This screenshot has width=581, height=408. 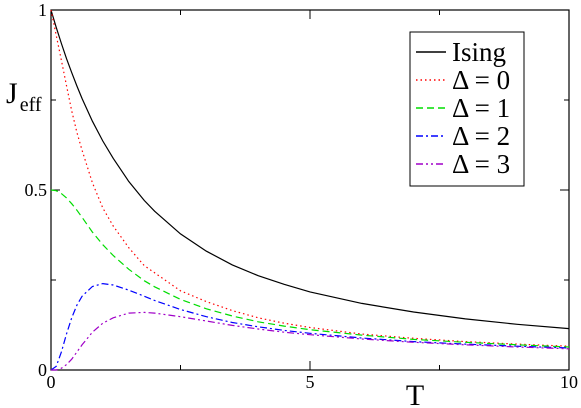 What do you see at coordinates (569, 382) in the screenshot?
I see `x-tick-label: 10` at bounding box center [569, 382].